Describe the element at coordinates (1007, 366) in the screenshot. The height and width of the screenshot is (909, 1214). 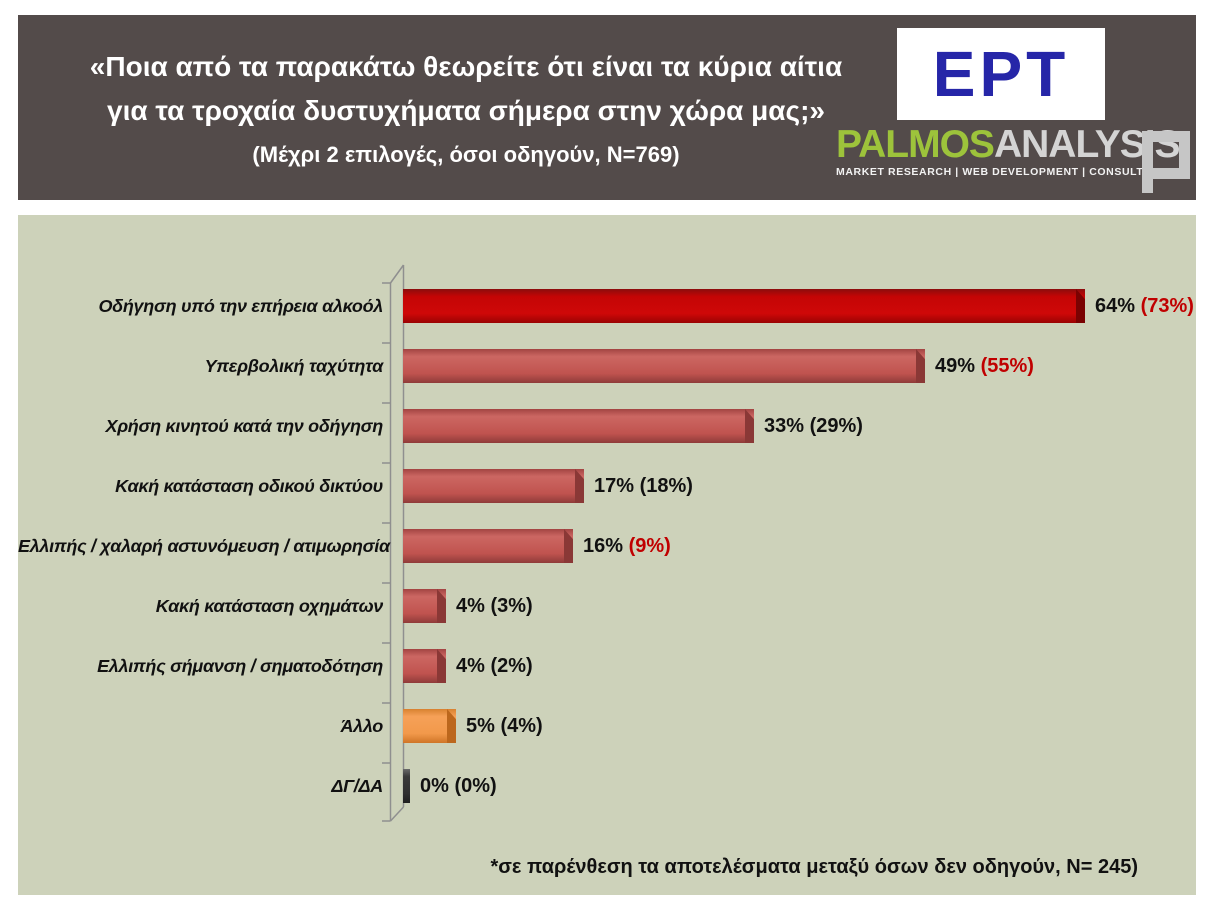
I see `value-non-driver: (55%)` at that location.